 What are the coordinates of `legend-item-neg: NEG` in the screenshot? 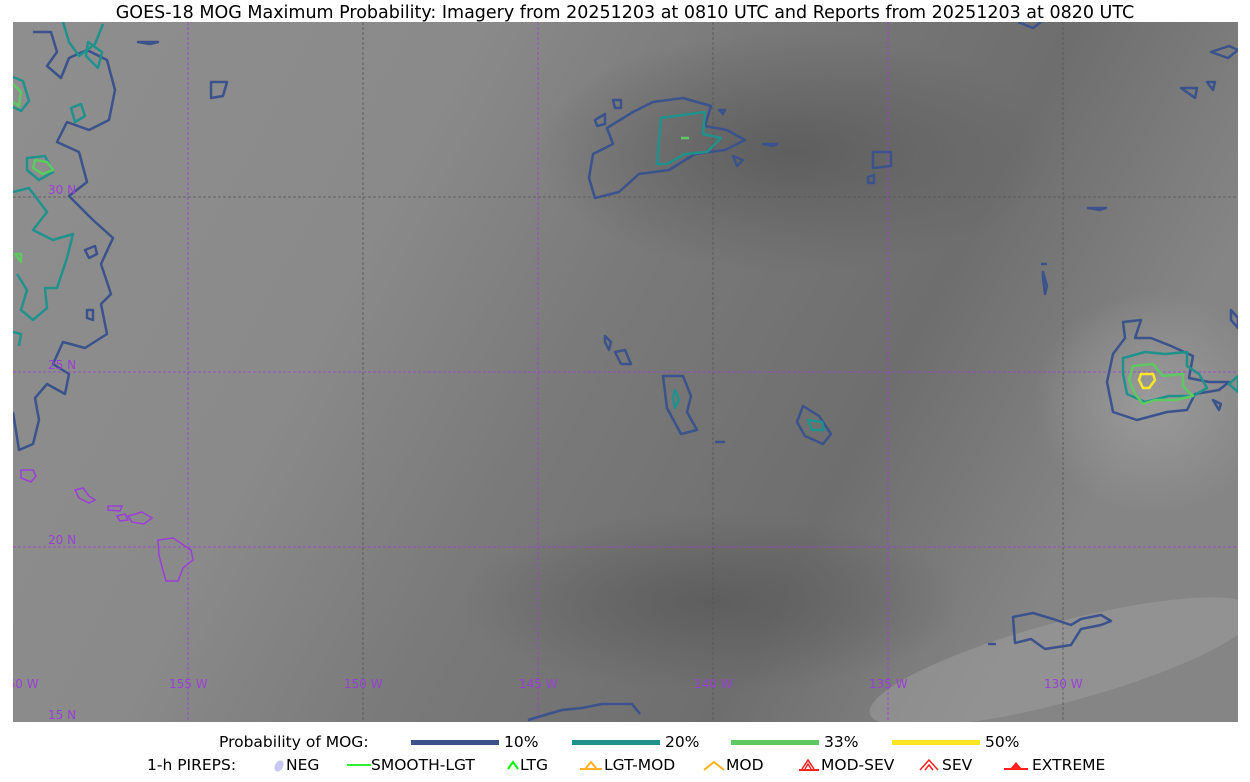 It's located at (295, 765).